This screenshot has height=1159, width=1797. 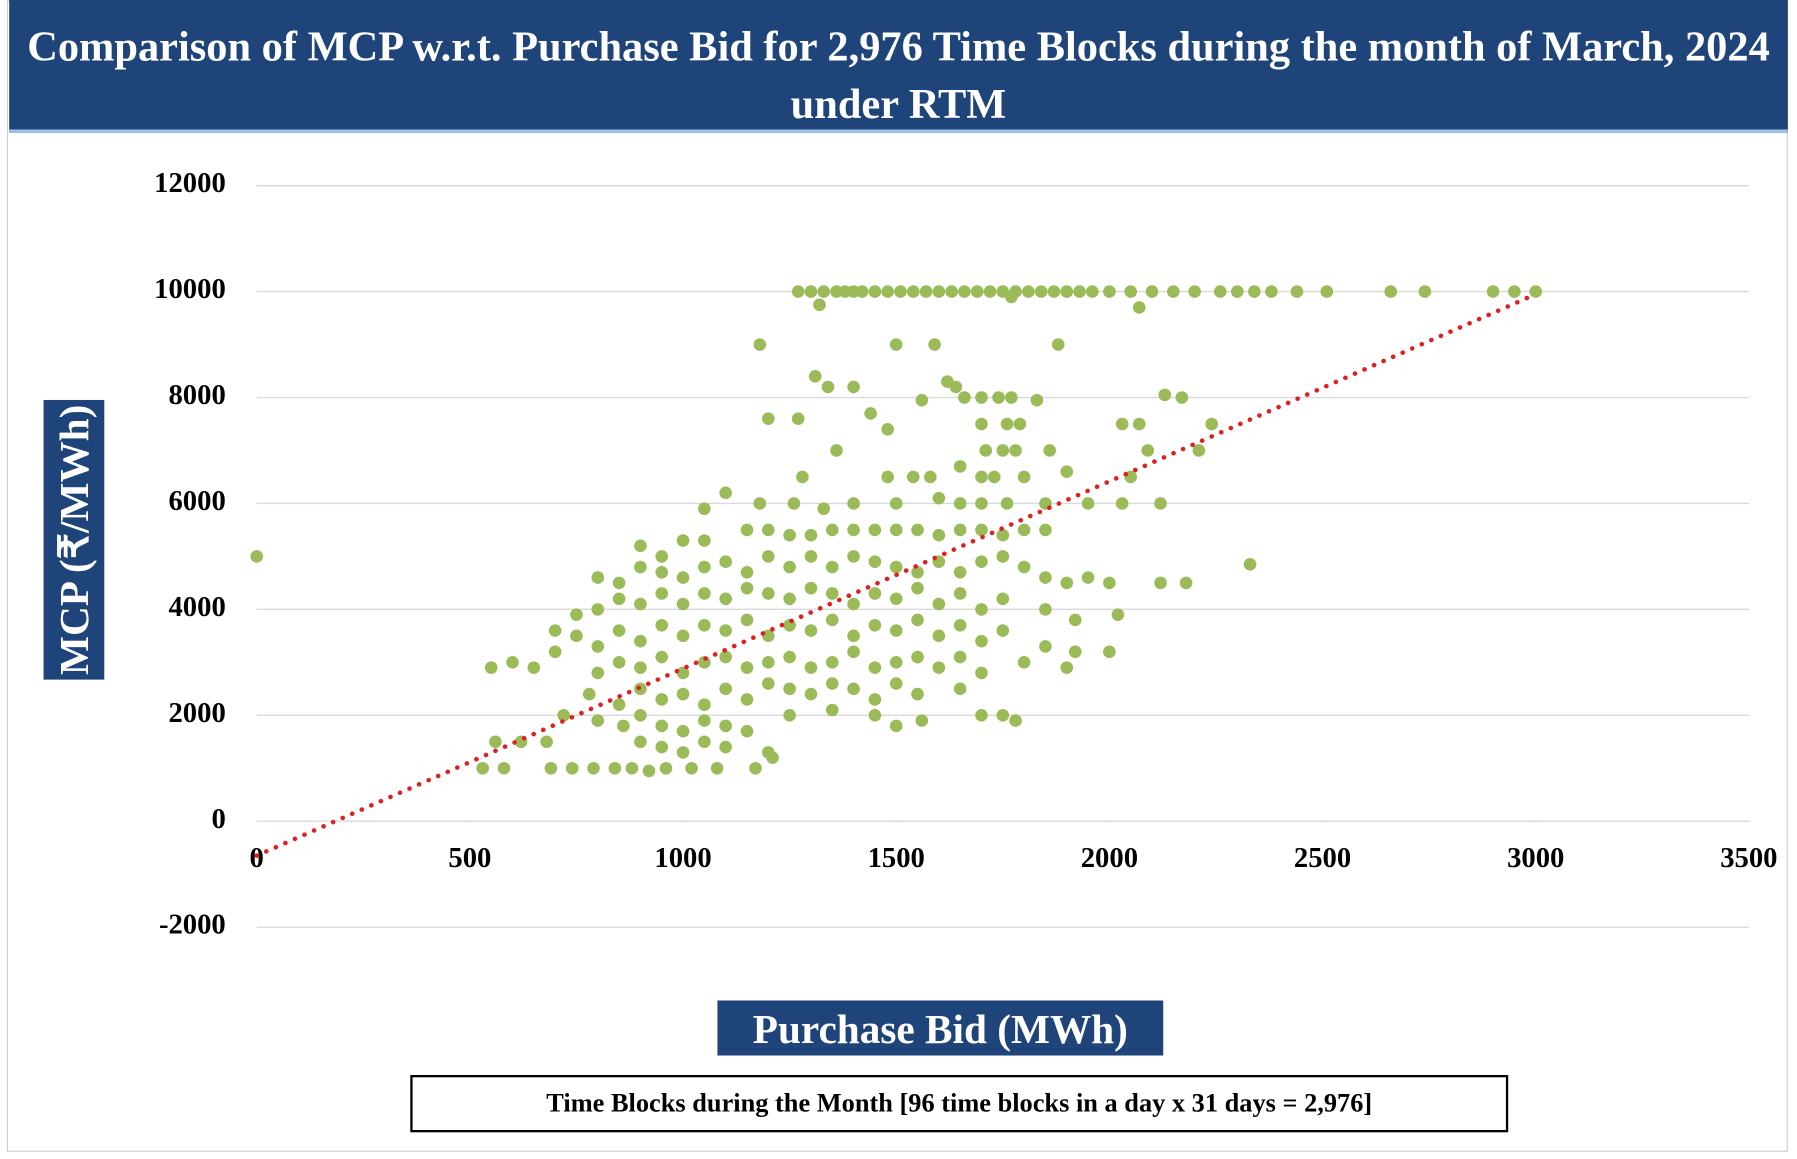 I want to click on y-axis-label: MCP (₹/MWh), so click(x=73, y=539).